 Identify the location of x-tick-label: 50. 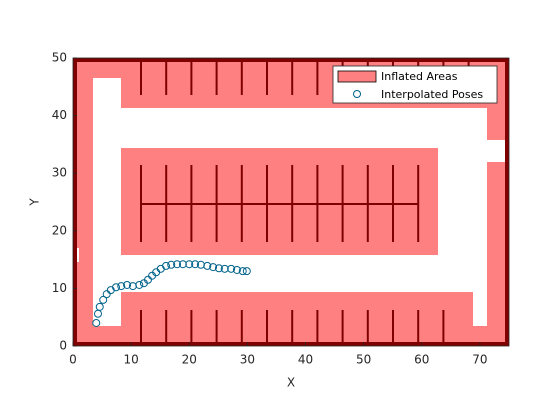
(363, 360).